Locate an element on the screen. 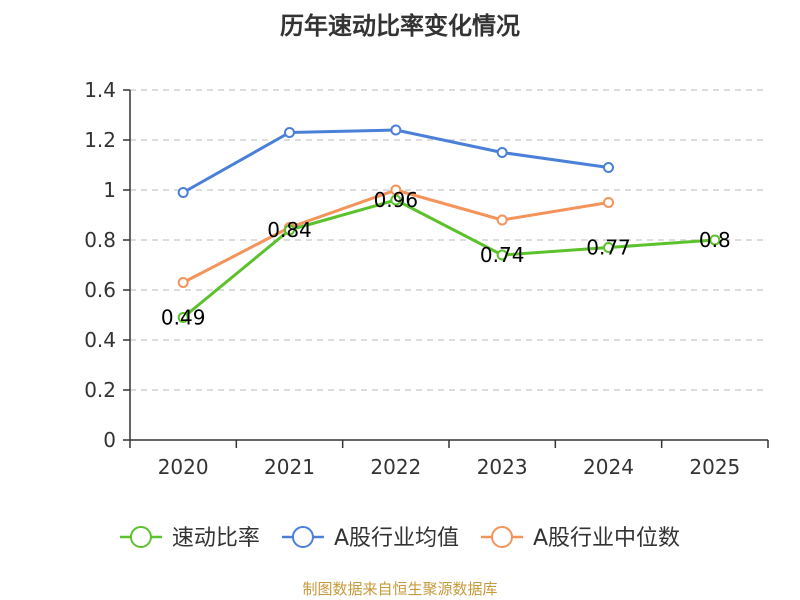  data-label: 0.49 is located at coordinates (183, 318).